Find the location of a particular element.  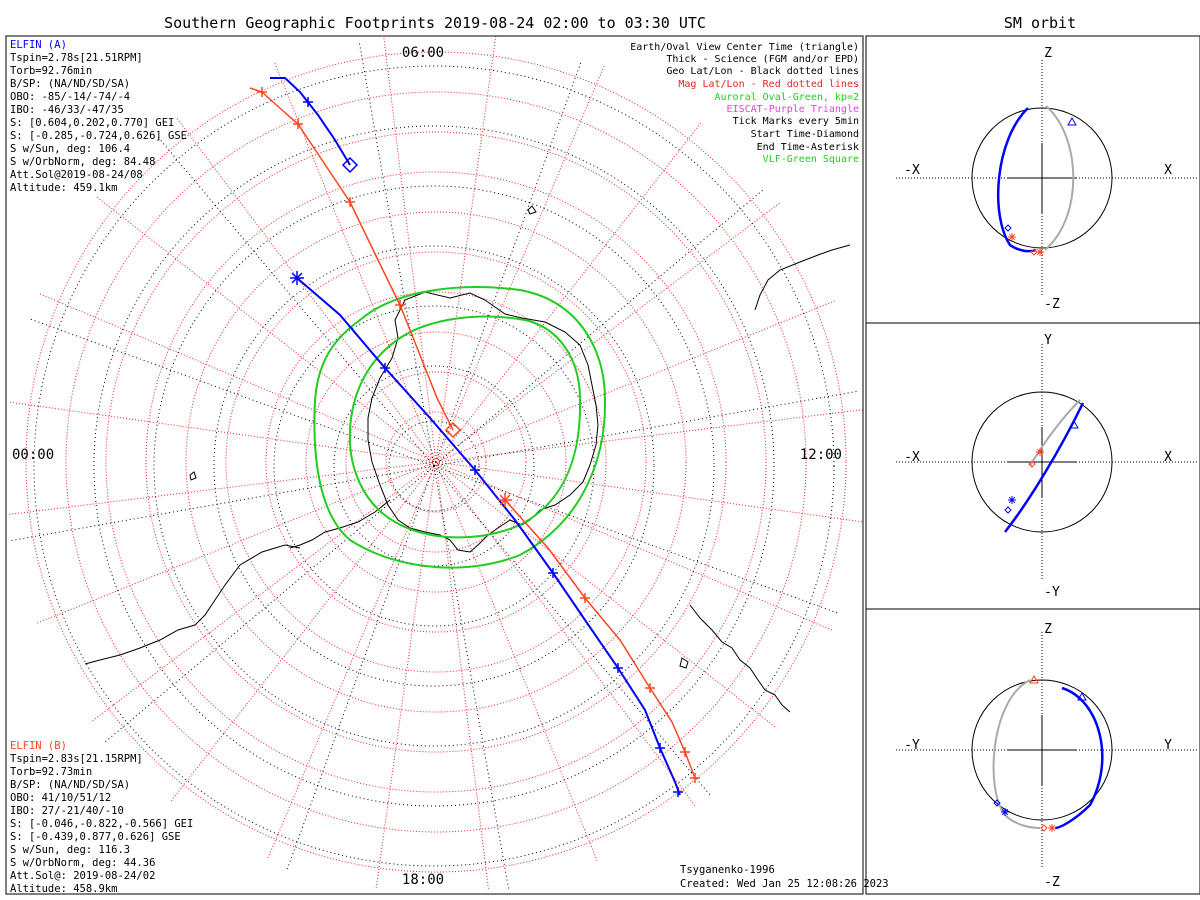

elfin-a-line: Tspin=2.78s[21.51RPM] is located at coordinates (76, 58).